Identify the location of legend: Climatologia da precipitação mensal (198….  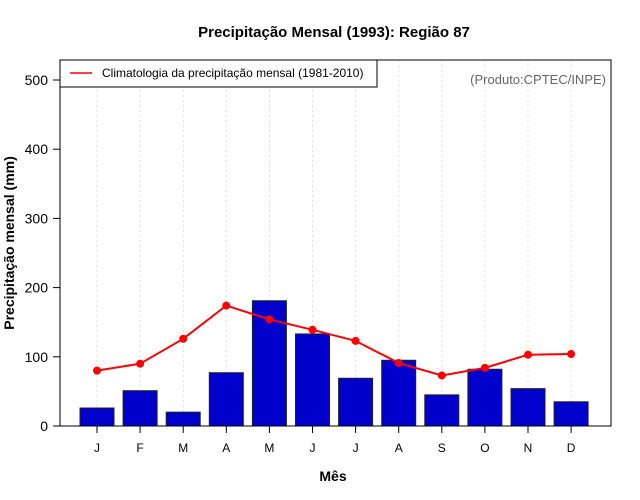
(218, 73).